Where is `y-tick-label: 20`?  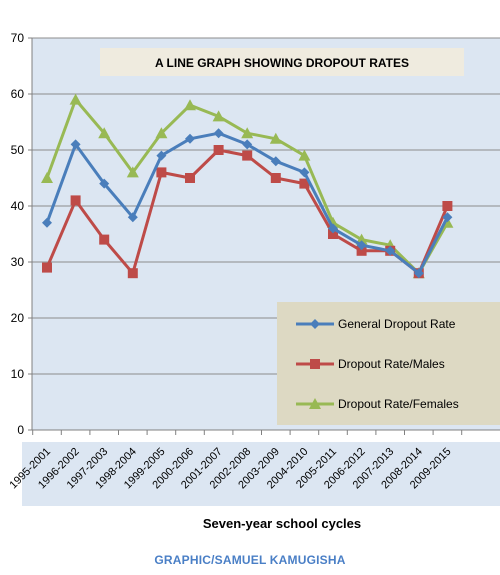
y-tick-label: 20 is located at coordinates (18, 318).